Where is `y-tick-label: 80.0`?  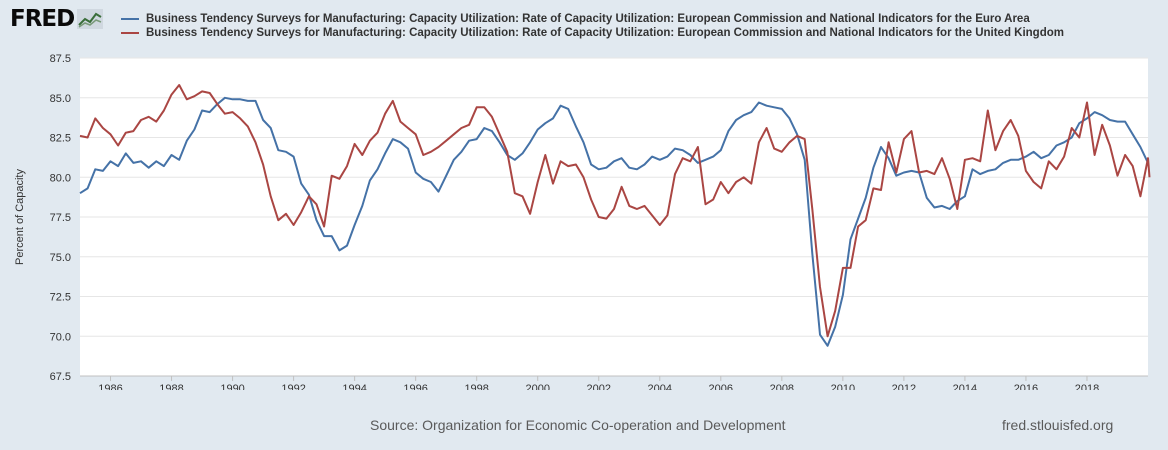 y-tick-label: 80.0 is located at coordinates (60, 178).